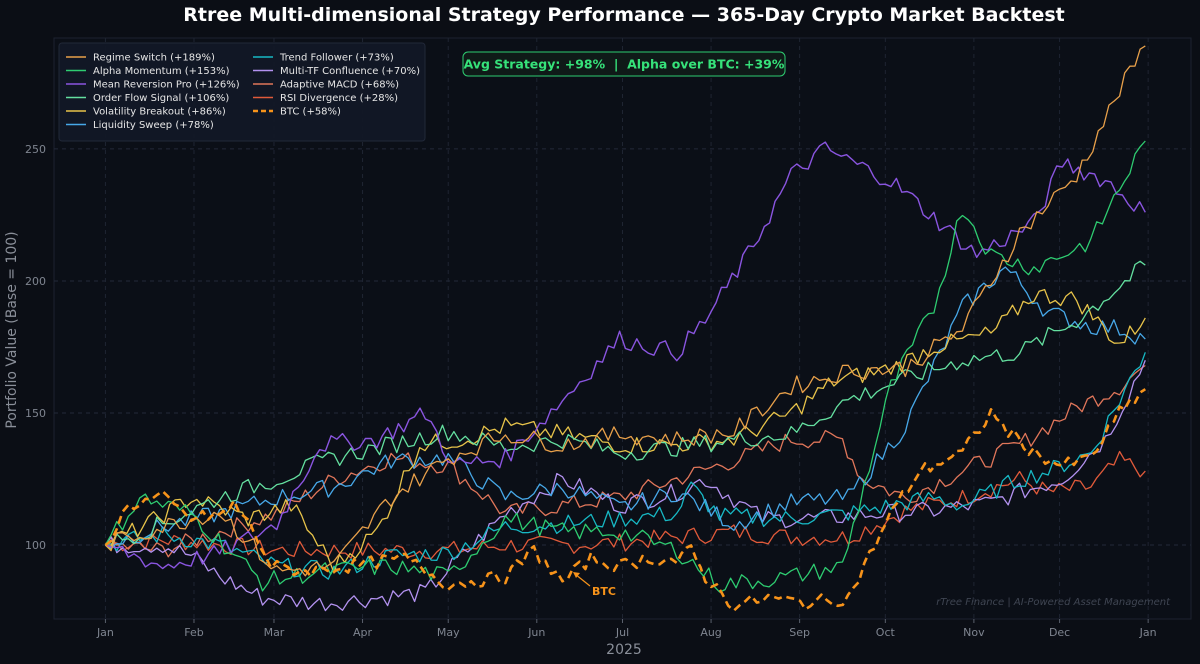 The image size is (1200, 664). Describe the element at coordinates (339, 85) in the screenshot. I see `legend-label: Adaptive MACD (+68%)` at that location.